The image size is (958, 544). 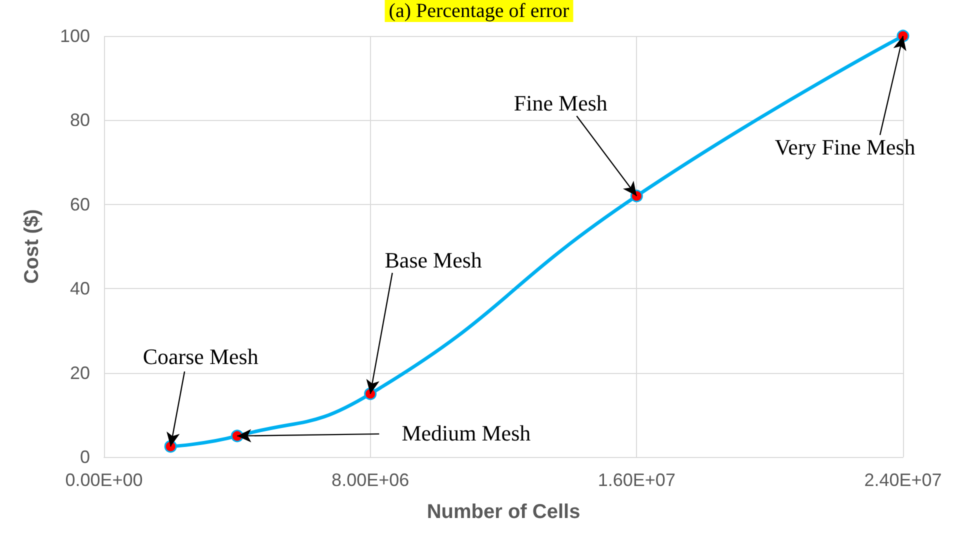 I want to click on y-tick-label: 60, so click(x=80, y=204).